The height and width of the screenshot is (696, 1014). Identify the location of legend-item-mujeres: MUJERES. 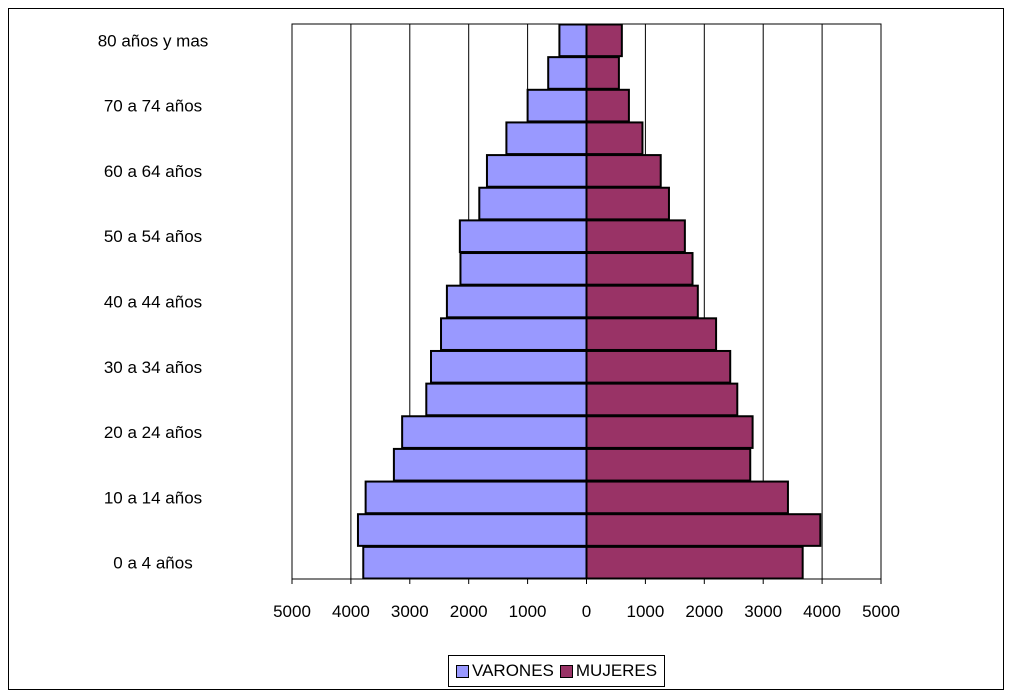
(608, 671).